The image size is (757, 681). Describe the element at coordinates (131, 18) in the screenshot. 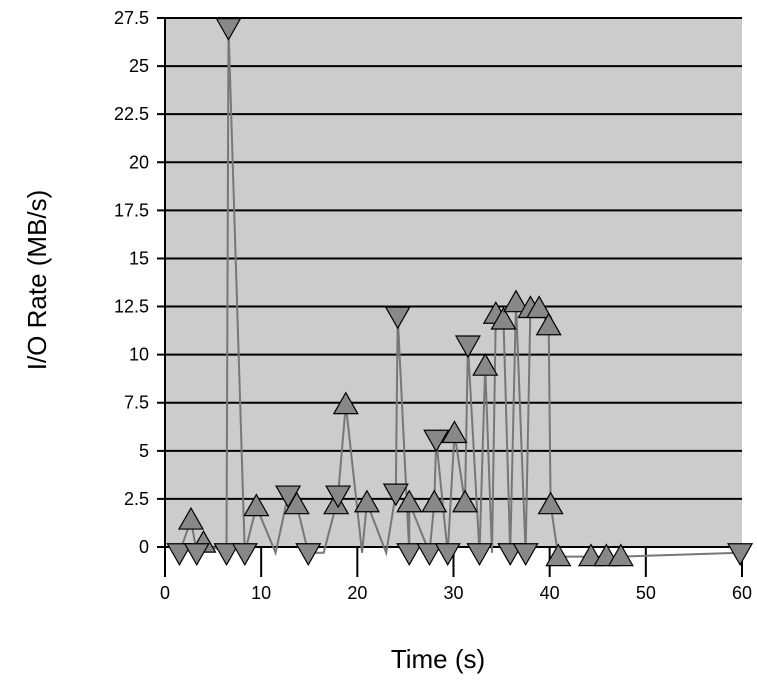

I see `y-tick-label: 27.5` at that location.